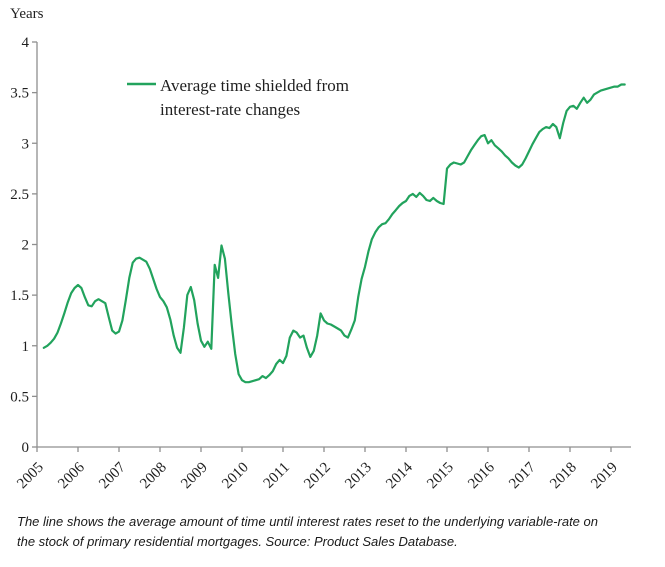  Describe the element at coordinates (358, 476) in the screenshot. I see `x-tick-label-2013: 2013` at that location.